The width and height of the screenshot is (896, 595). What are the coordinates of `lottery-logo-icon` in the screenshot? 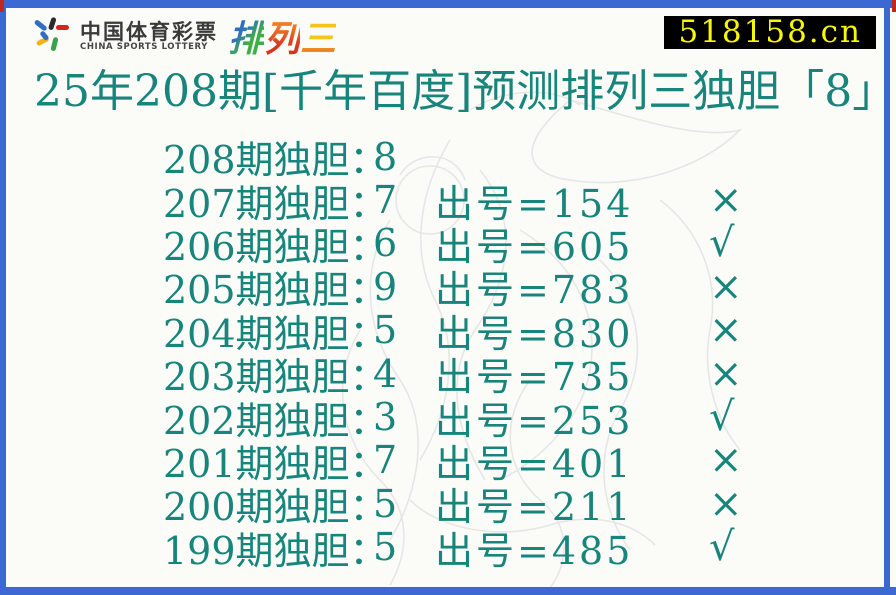 It's located at (51, 34).